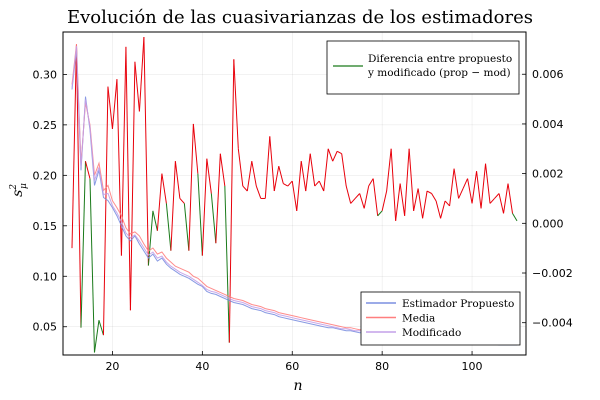  I want to click on legend-estimators: Estimador Propuesto Media Modificado, so click(440, 318).